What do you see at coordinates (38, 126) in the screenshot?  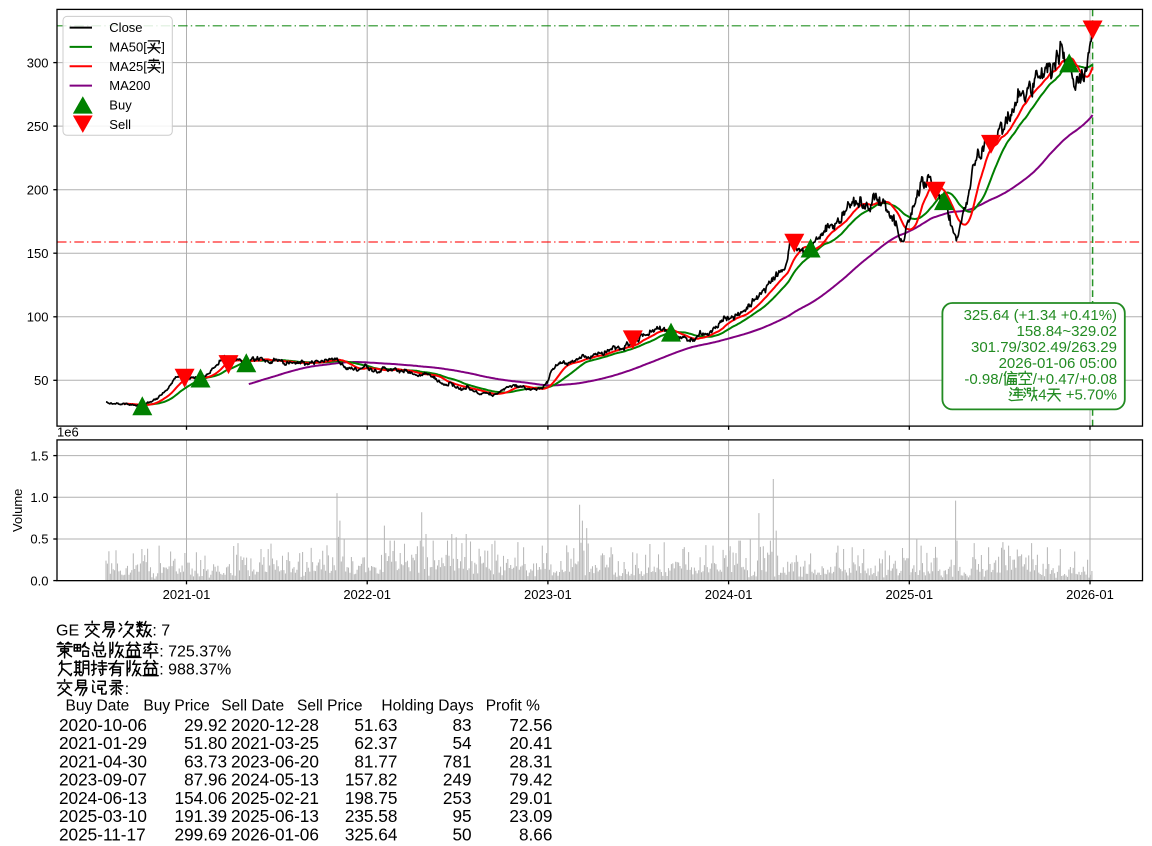 I see `svg-text: 250` at bounding box center [38, 126].